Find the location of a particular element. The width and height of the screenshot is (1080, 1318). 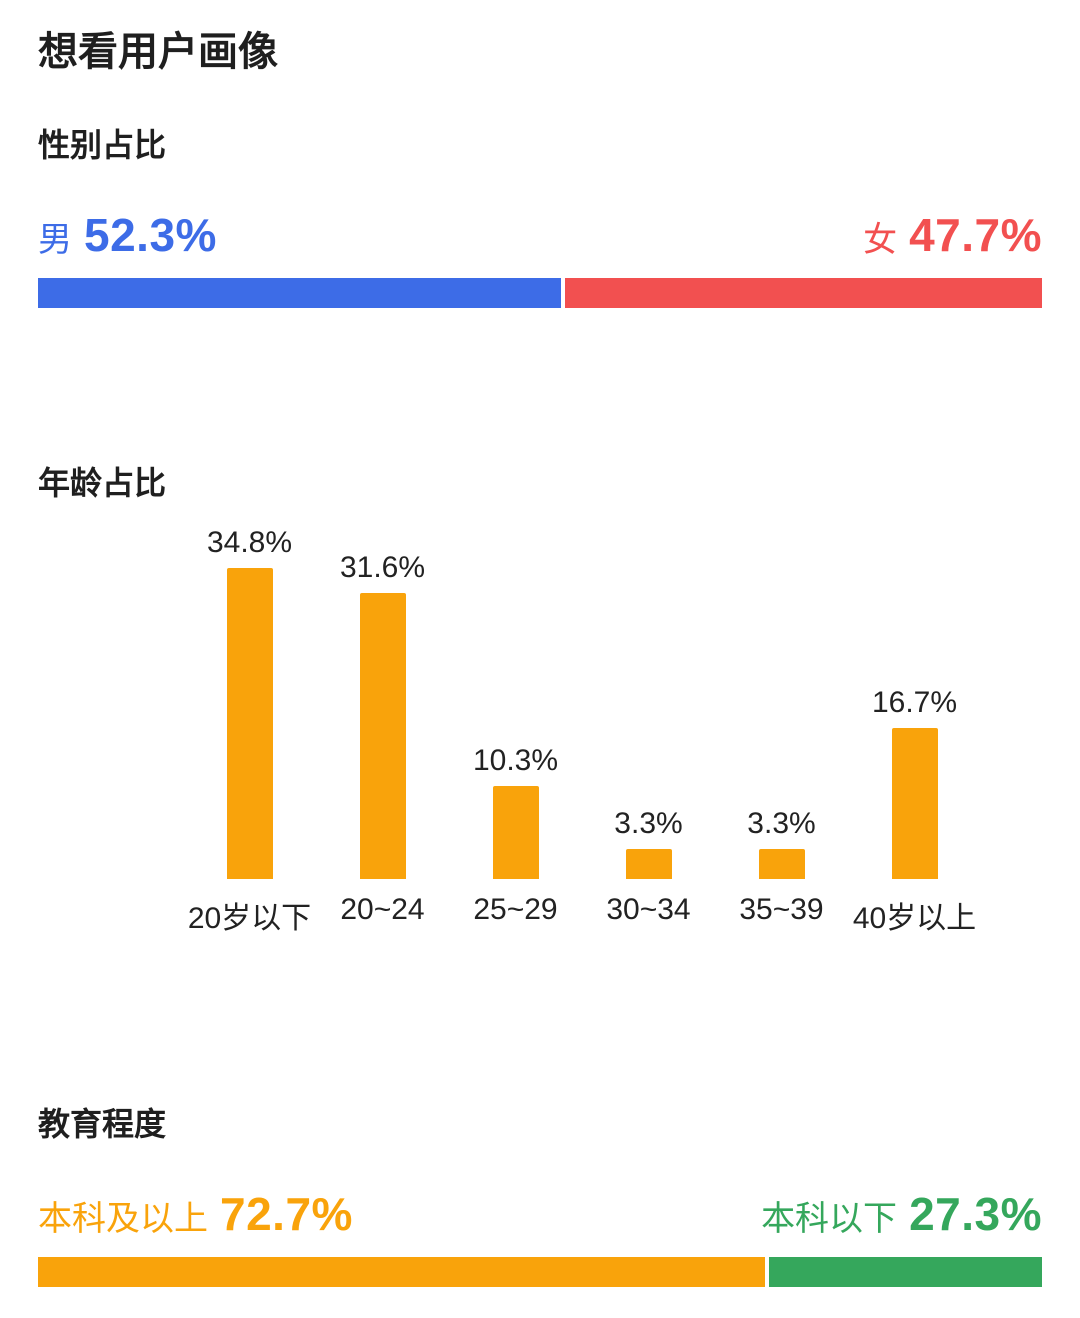

education-bachelor-above-label: 本科及以上 is located at coordinates (123, 1219).